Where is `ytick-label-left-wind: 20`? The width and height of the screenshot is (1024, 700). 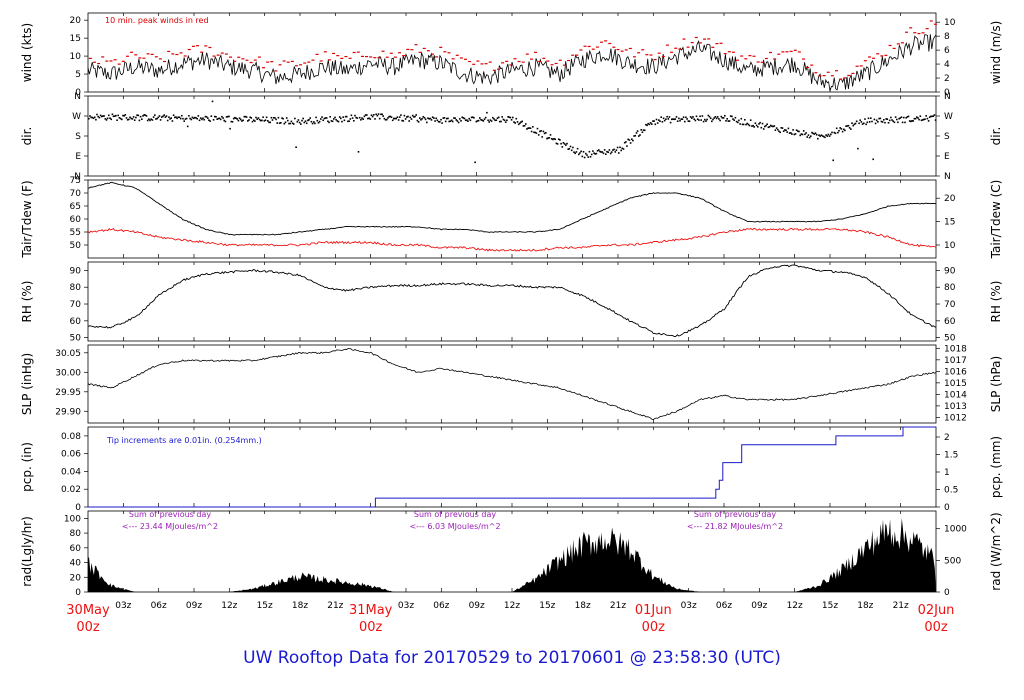 ytick-label-left-wind: 20 is located at coordinates (76, 21).